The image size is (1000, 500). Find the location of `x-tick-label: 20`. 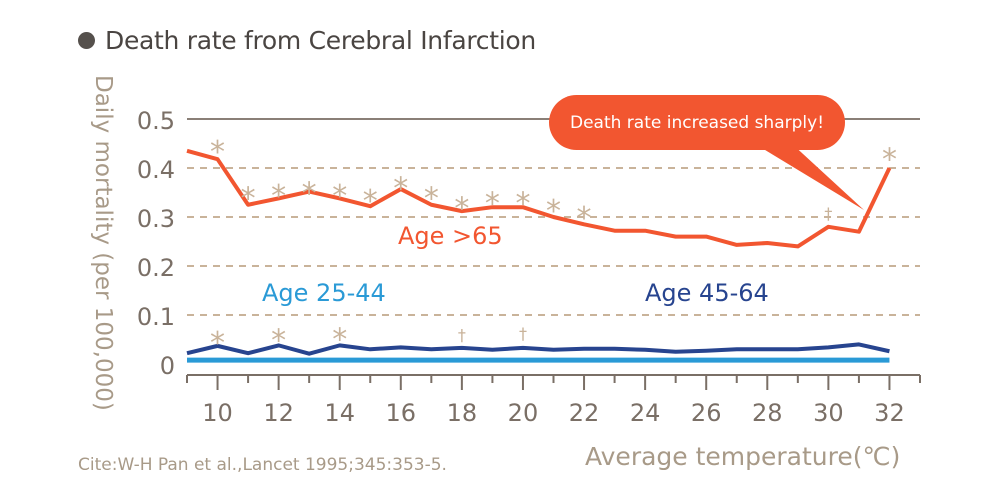

x-tick-label: 20 is located at coordinates (523, 413).